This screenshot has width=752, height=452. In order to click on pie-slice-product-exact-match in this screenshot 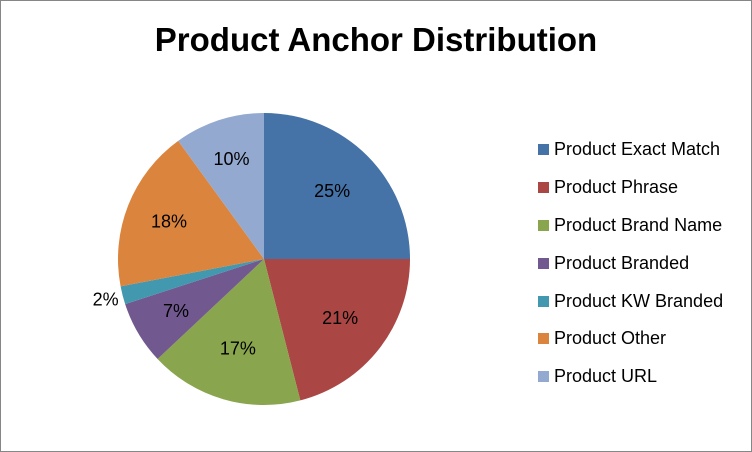, I will do `click(337, 186)`.